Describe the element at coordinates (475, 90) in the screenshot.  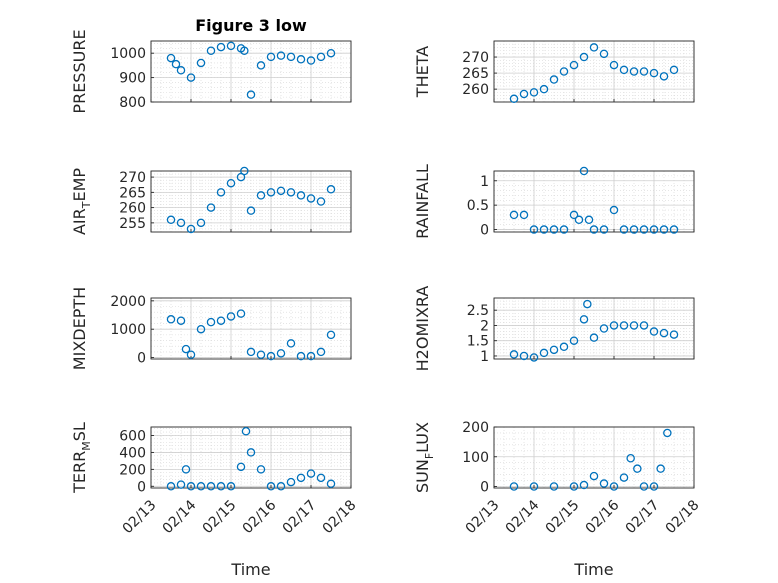
I see `y-tick-label: 260` at that location.